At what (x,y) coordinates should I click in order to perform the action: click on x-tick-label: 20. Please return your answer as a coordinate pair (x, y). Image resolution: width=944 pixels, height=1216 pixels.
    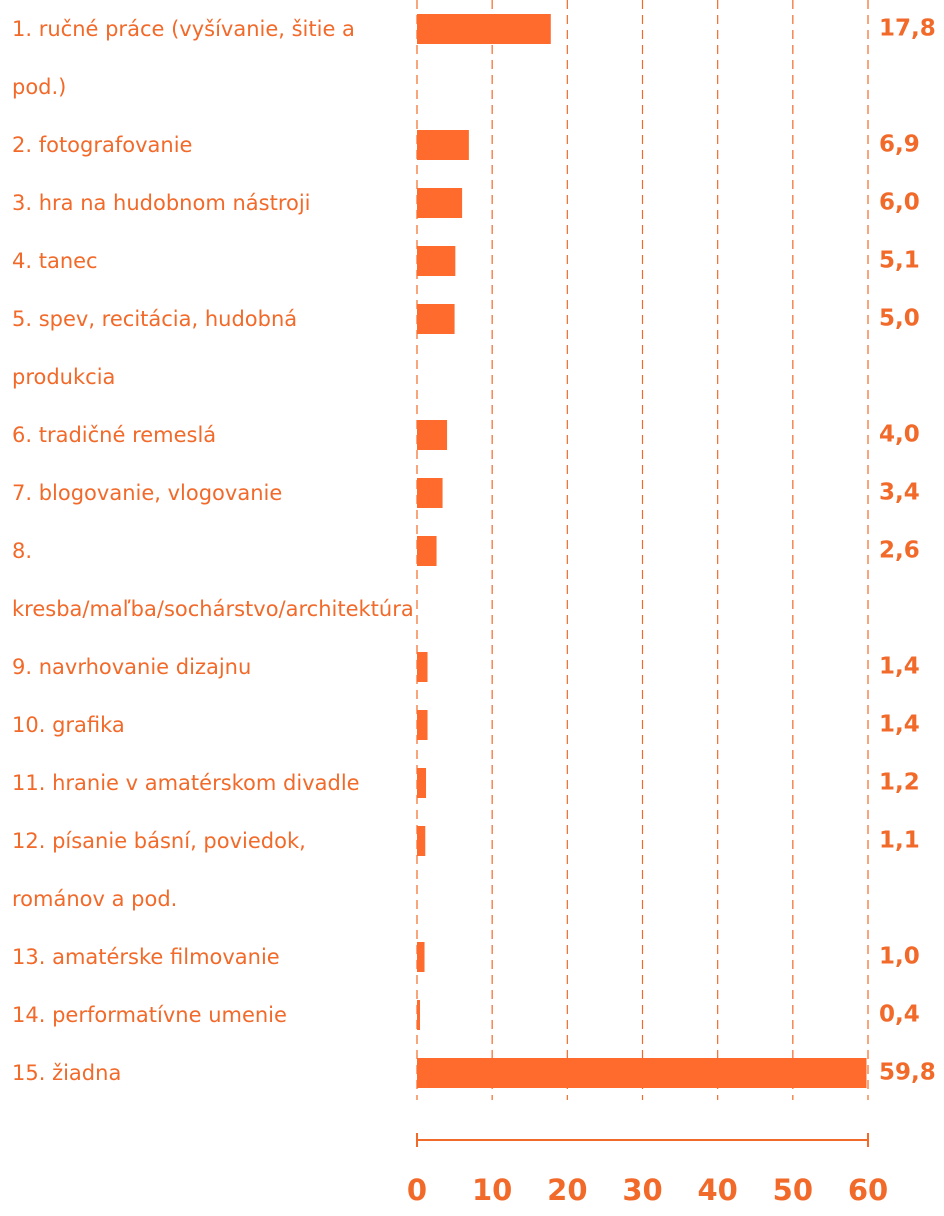
    Looking at the image, I should click on (567, 1190).